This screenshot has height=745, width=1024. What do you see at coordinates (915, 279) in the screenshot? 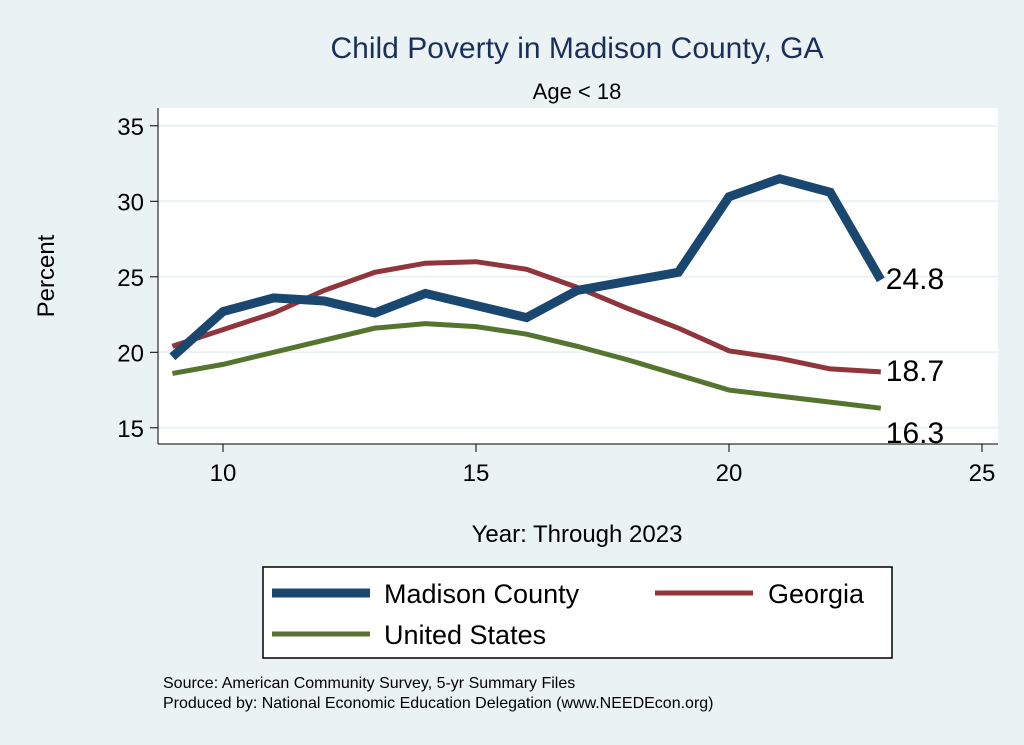
I see `end-value-label: 24.8` at bounding box center [915, 279].